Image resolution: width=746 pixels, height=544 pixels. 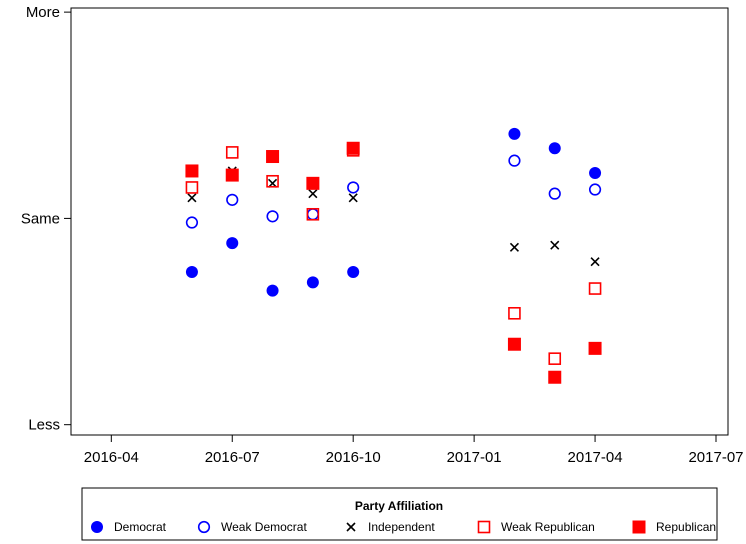 I want to click on legend-label-democrat: Democrat, so click(x=140, y=527).